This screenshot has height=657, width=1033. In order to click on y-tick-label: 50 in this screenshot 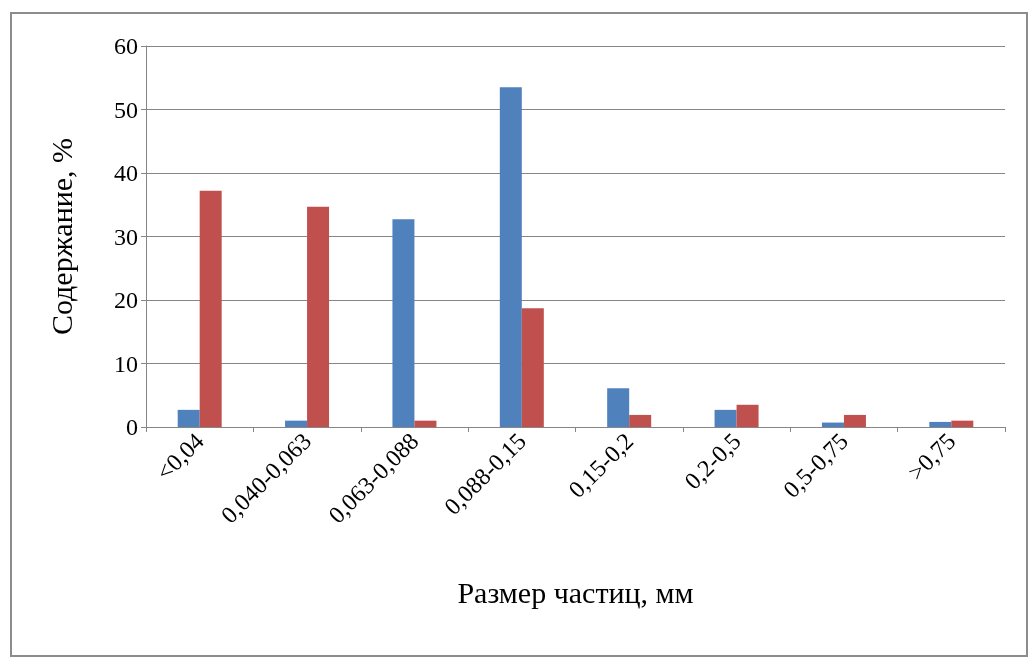, I will do `click(126, 109)`.